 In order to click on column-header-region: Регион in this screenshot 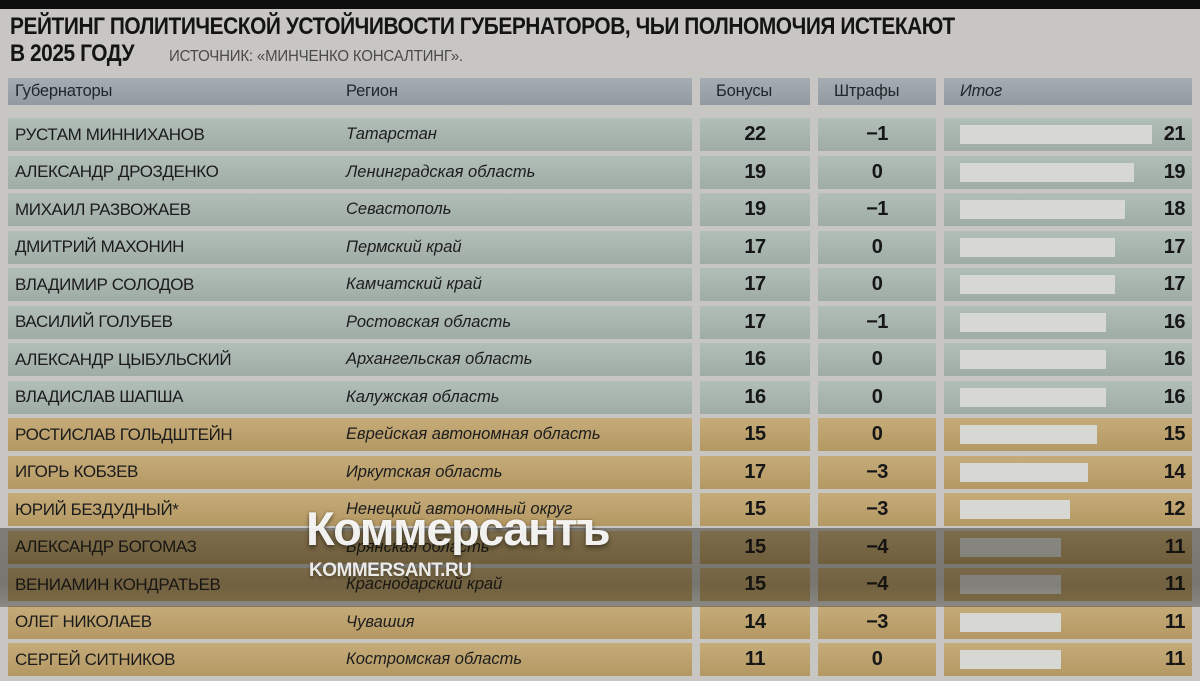, I will do `click(372, 91)`.